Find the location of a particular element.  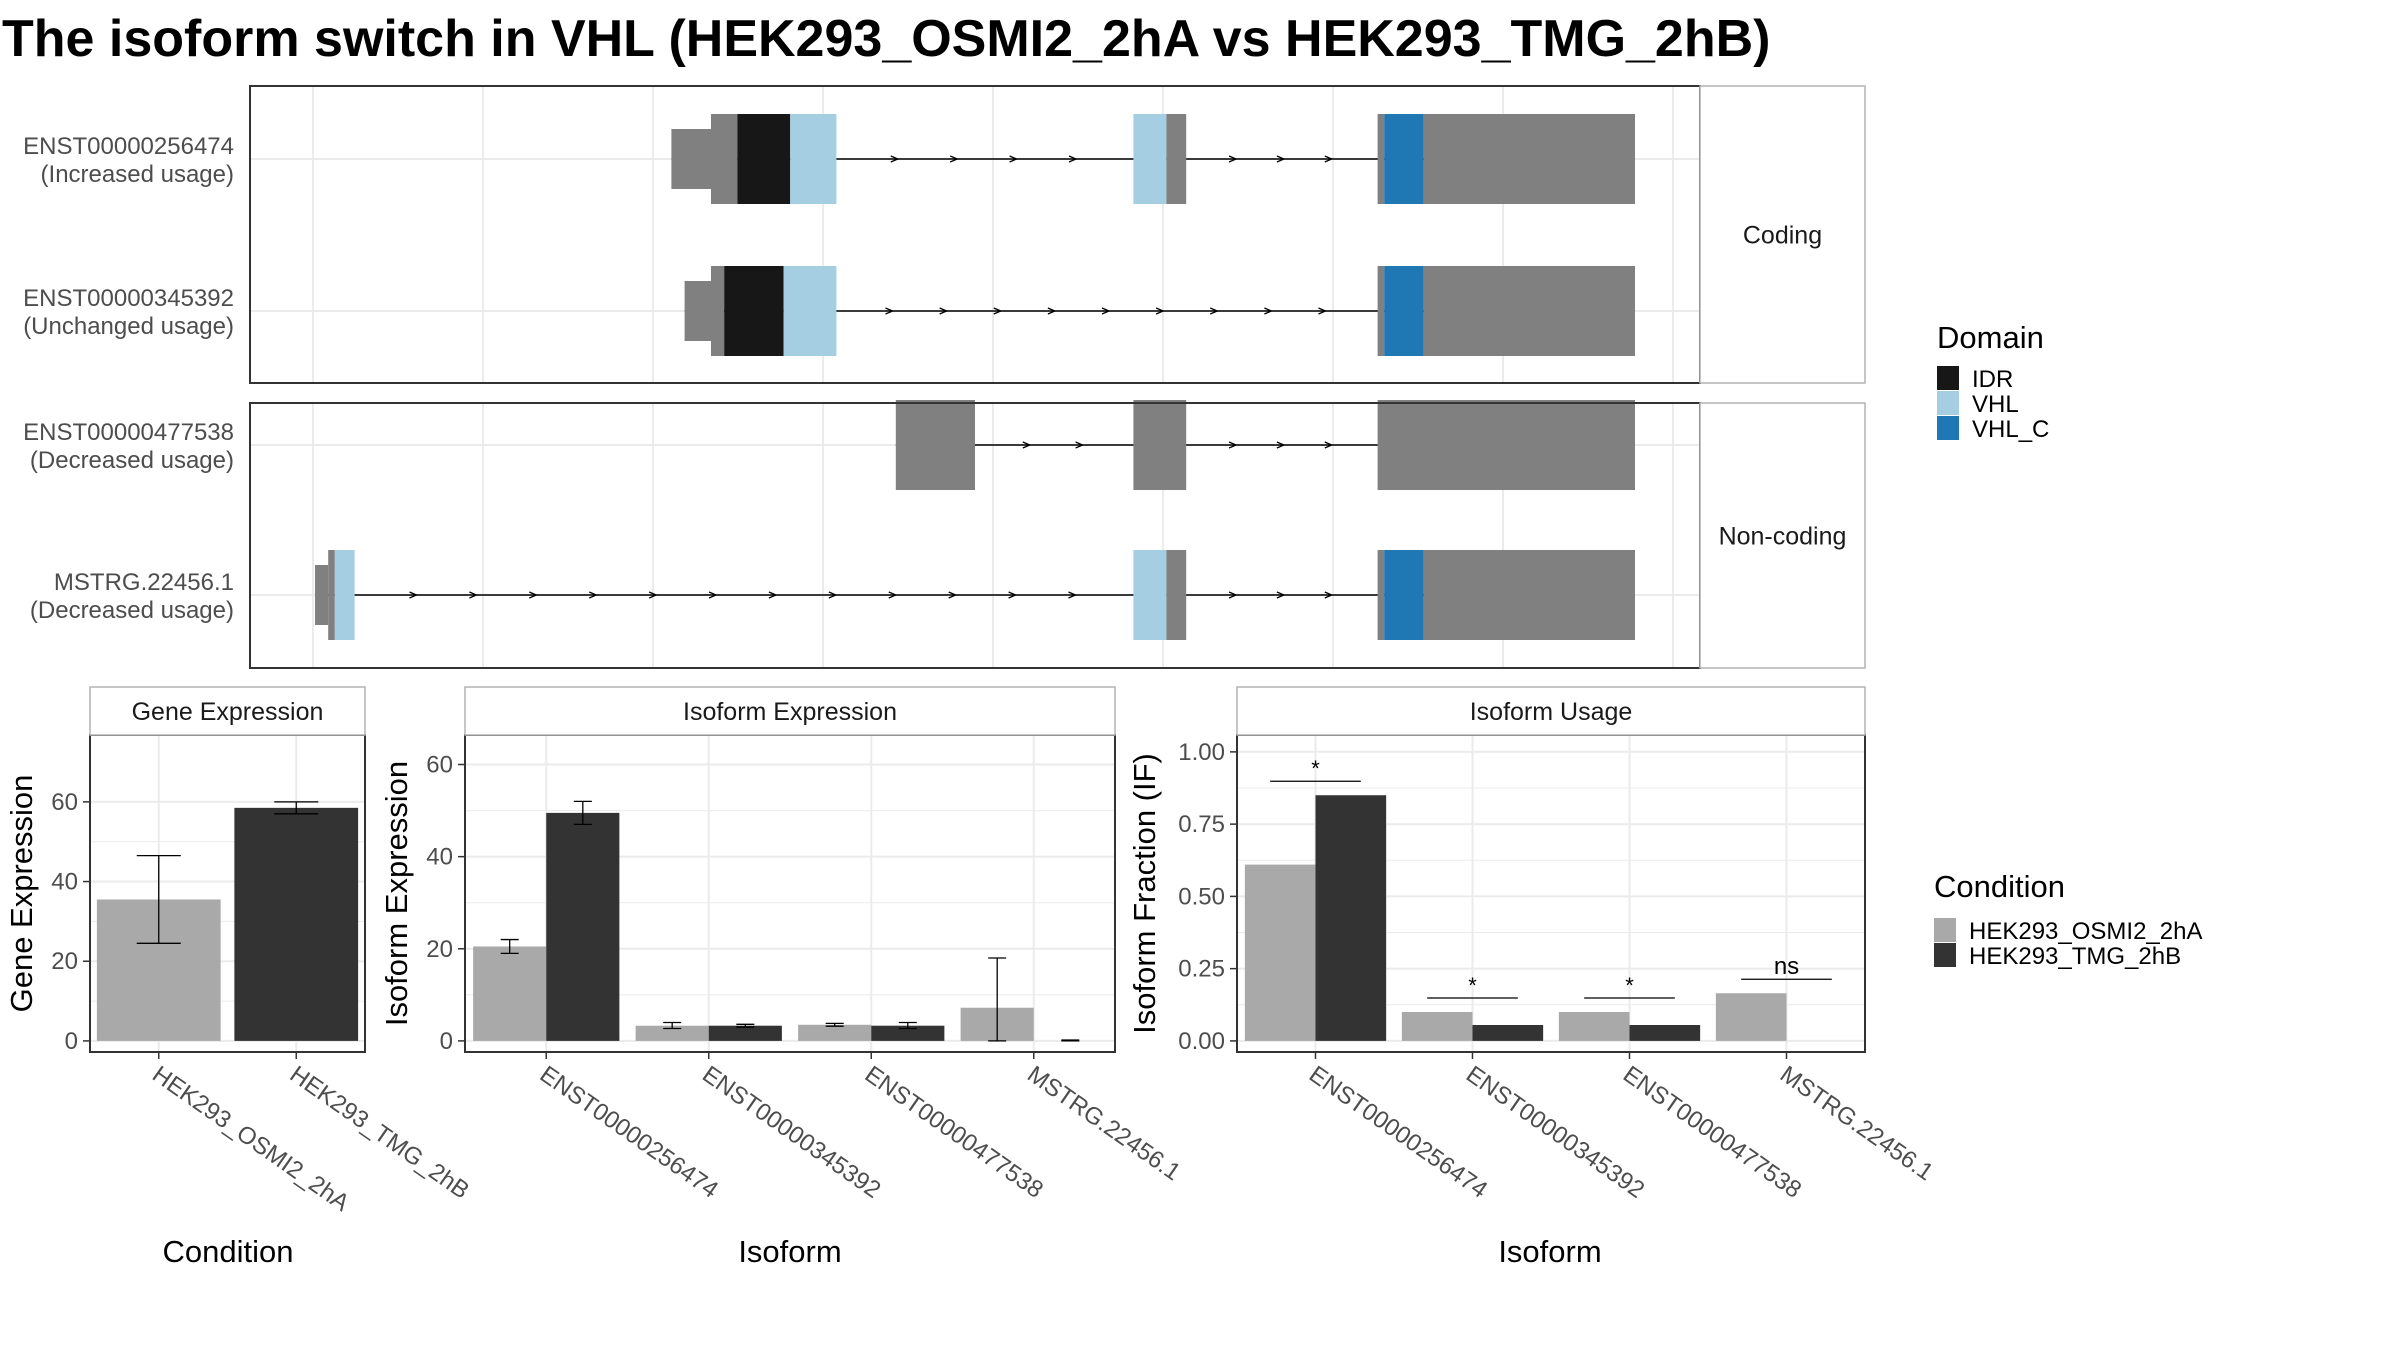

y-tick-label: 0.00 is located at coordinates (1201, 1041).